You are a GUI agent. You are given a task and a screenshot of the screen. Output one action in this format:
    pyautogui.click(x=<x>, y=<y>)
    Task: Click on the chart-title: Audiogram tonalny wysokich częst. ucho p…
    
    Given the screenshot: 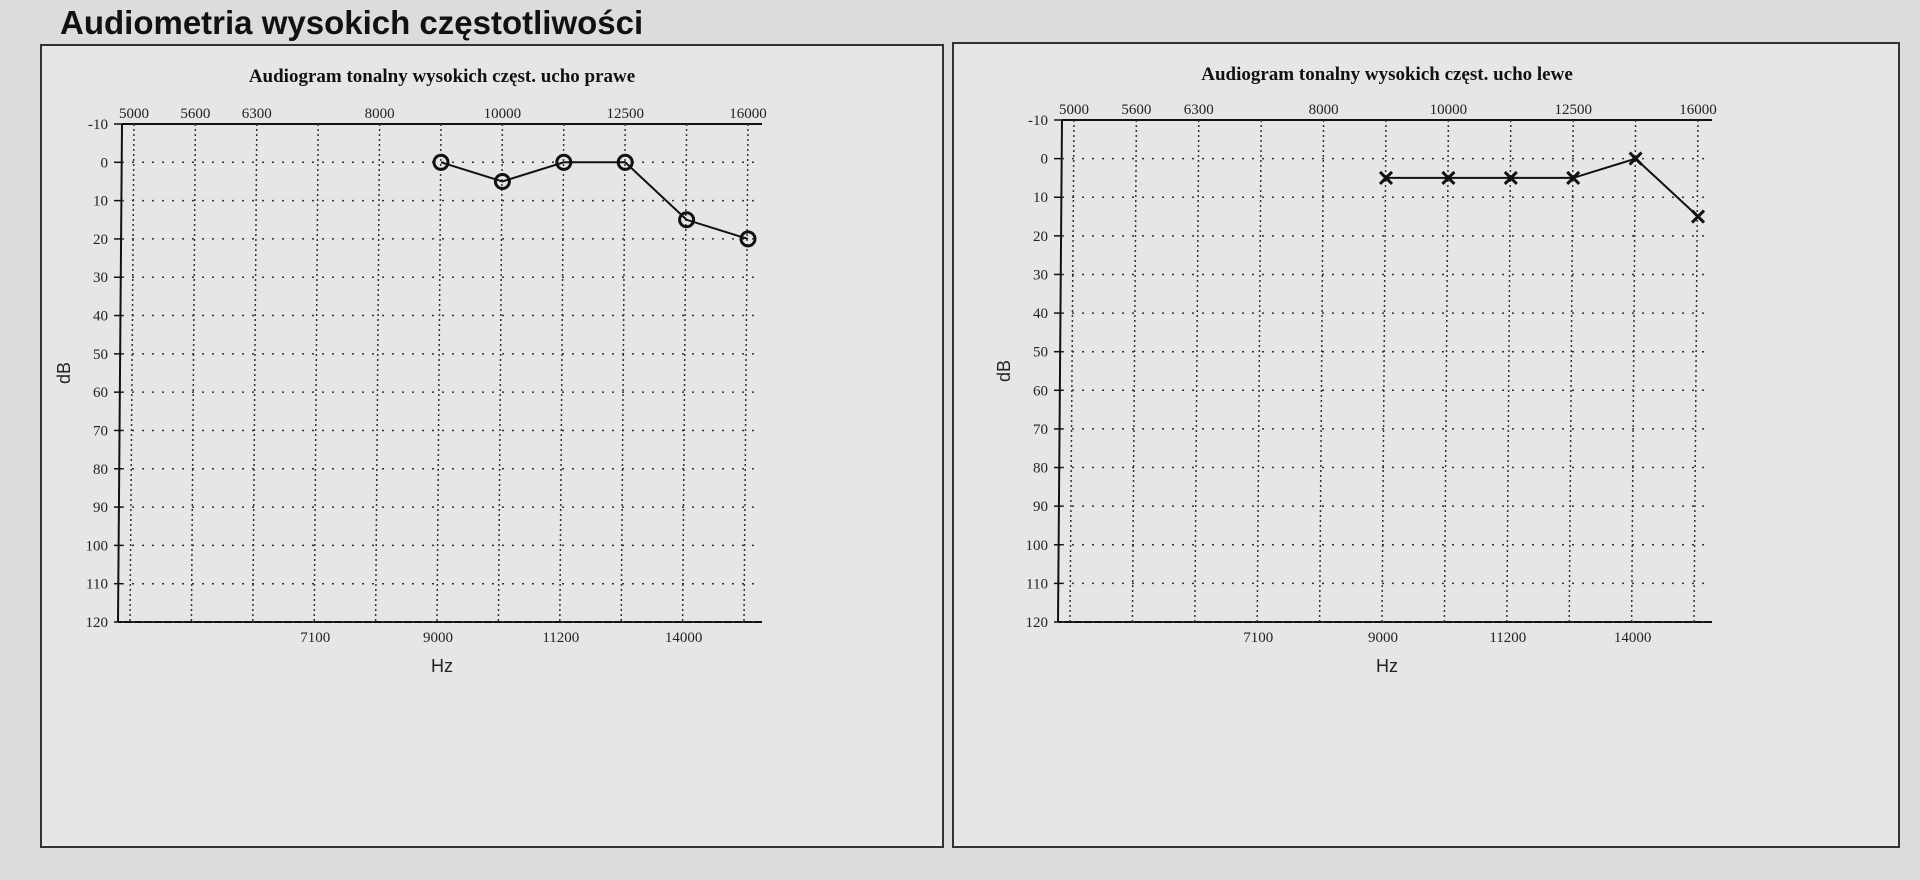 What is the action you would take?
    pyautogui.click(x=442, y=76)
    